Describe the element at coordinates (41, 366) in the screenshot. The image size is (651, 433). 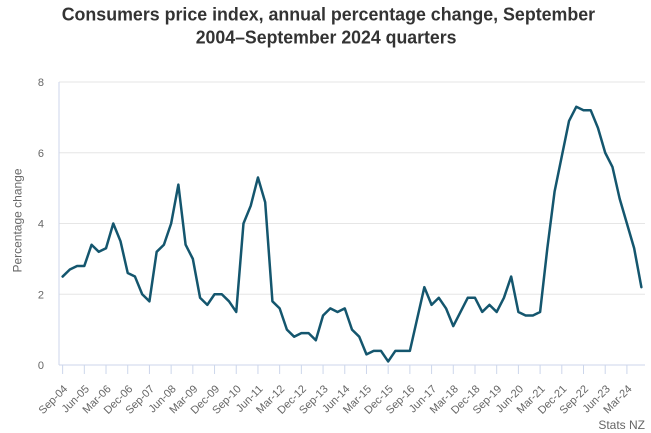
I see `svg-text: 0` at that location.